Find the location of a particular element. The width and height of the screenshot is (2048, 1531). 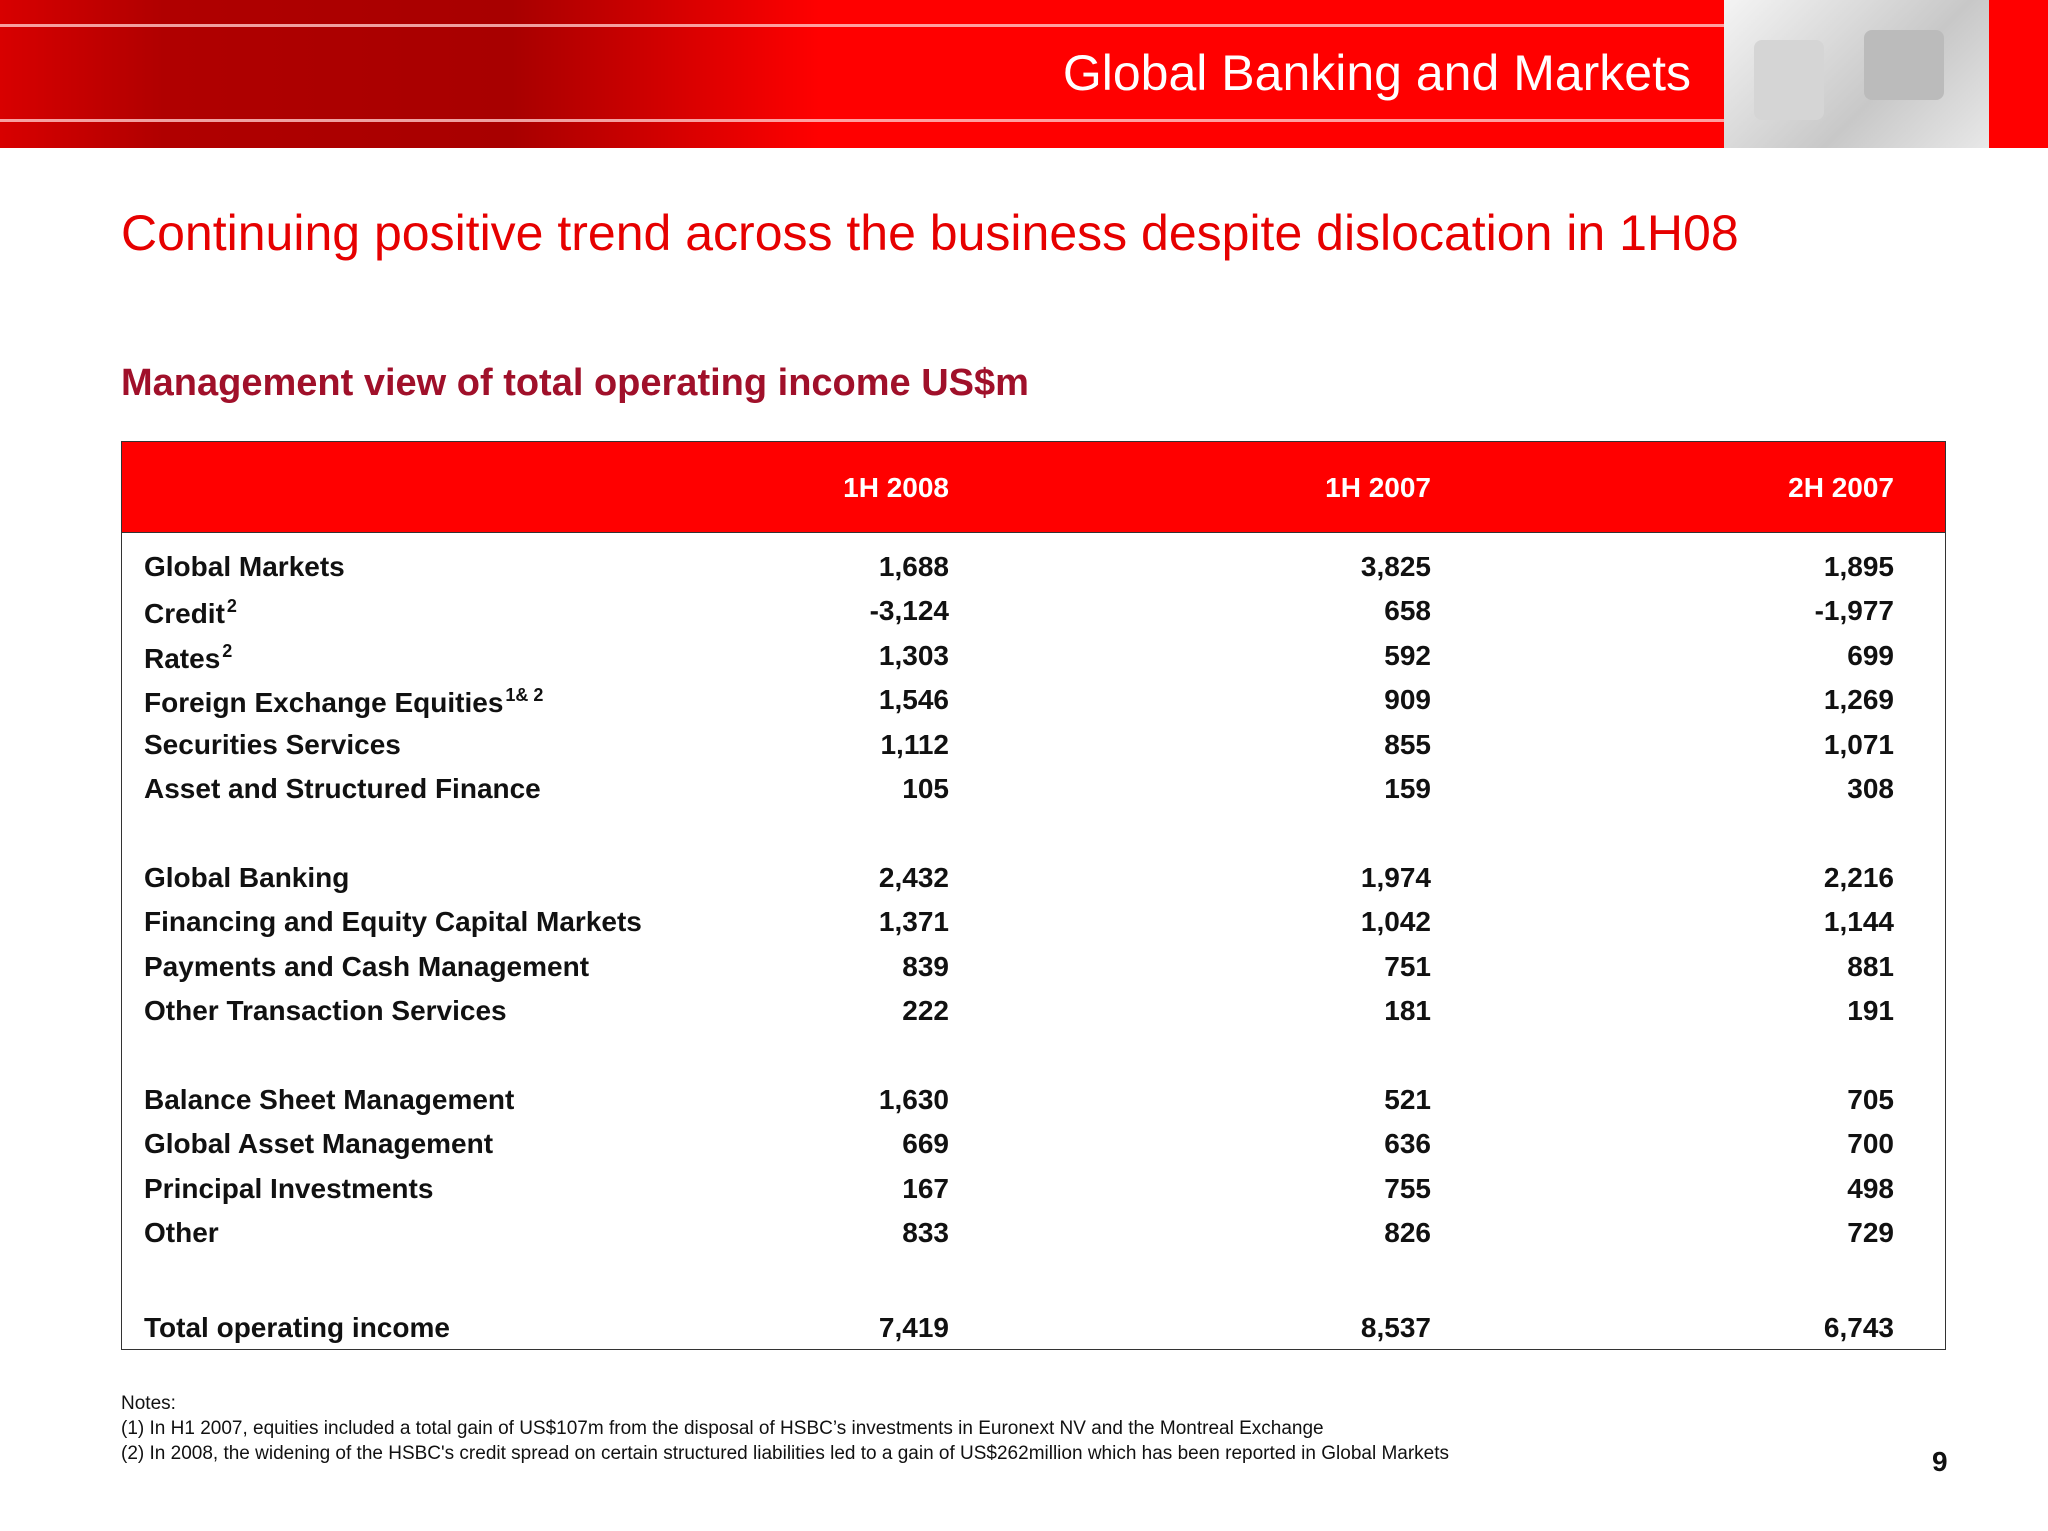

cell-value: 167 is located at coordinates (925, 1188).